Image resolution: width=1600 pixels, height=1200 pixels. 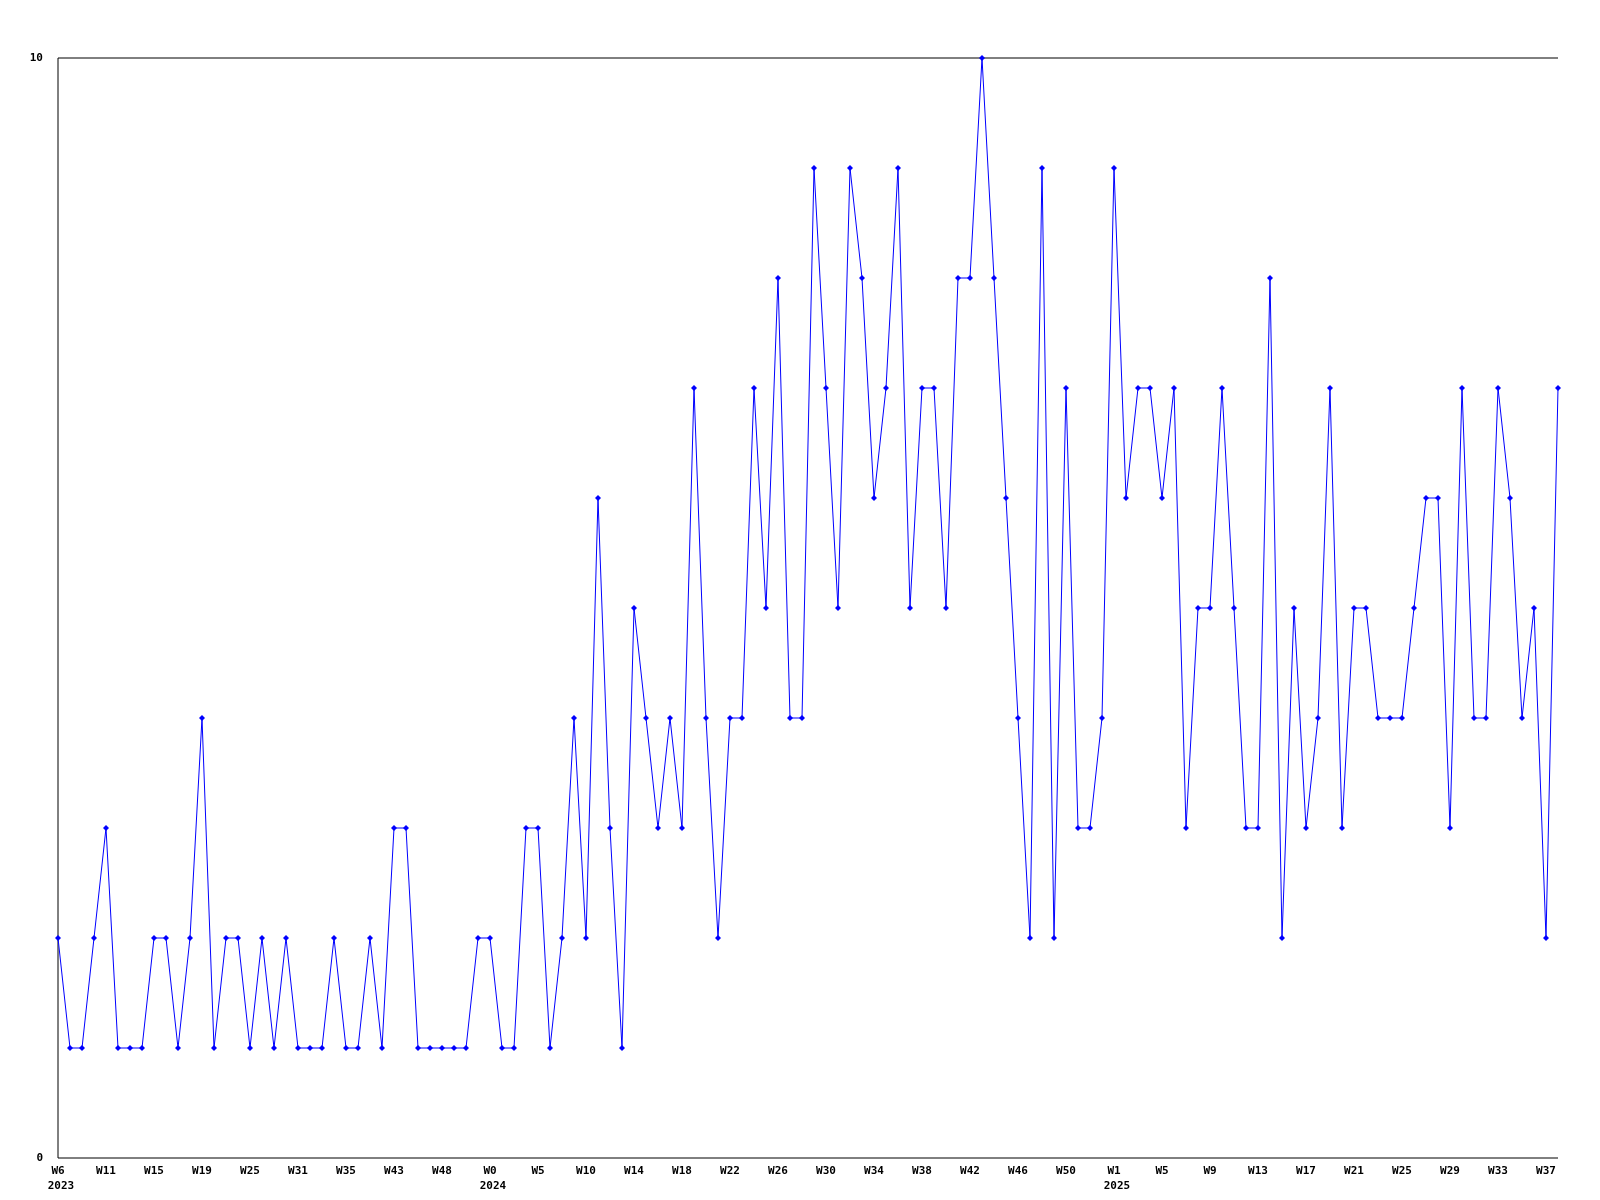 What do you see at coordinates (202, 1170) in the screenshot?
I see `x-tick-label: W19` at bounding box center [202, 1170].